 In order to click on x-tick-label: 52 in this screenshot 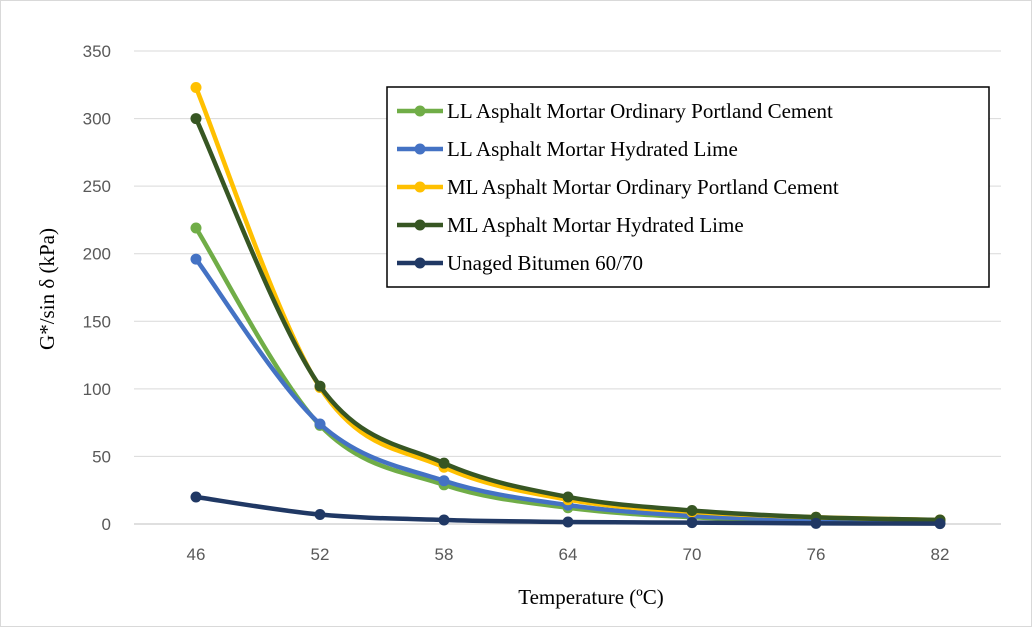, I will do `click(320, 554)`.